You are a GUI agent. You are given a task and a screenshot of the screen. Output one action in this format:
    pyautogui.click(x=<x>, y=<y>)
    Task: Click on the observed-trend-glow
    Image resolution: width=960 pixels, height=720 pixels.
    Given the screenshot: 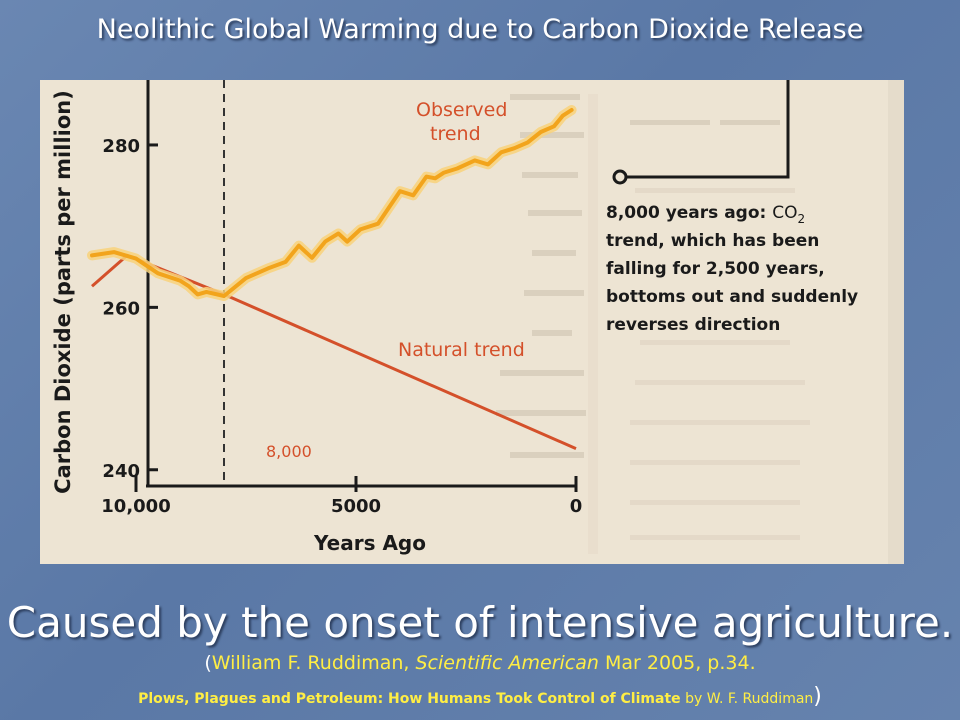 What is the action you would take?
    pyautogui.click(x=332, y=203)
    